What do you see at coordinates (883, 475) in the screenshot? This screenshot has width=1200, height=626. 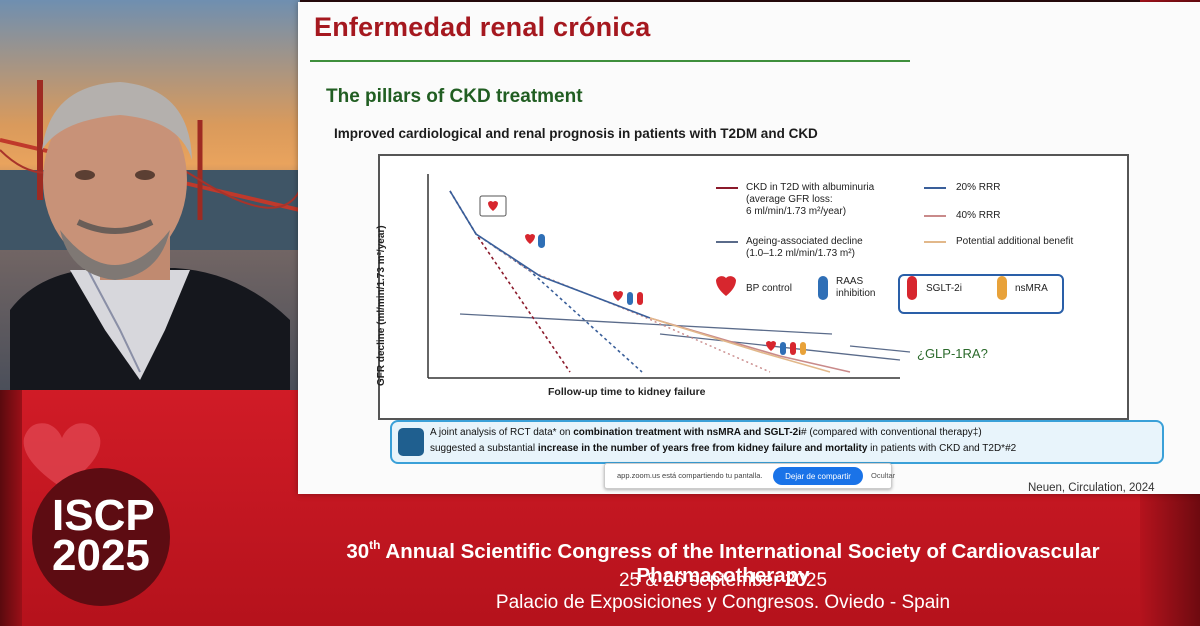 I see `hide-button: Ocultar` at bounding box center [883, 475].